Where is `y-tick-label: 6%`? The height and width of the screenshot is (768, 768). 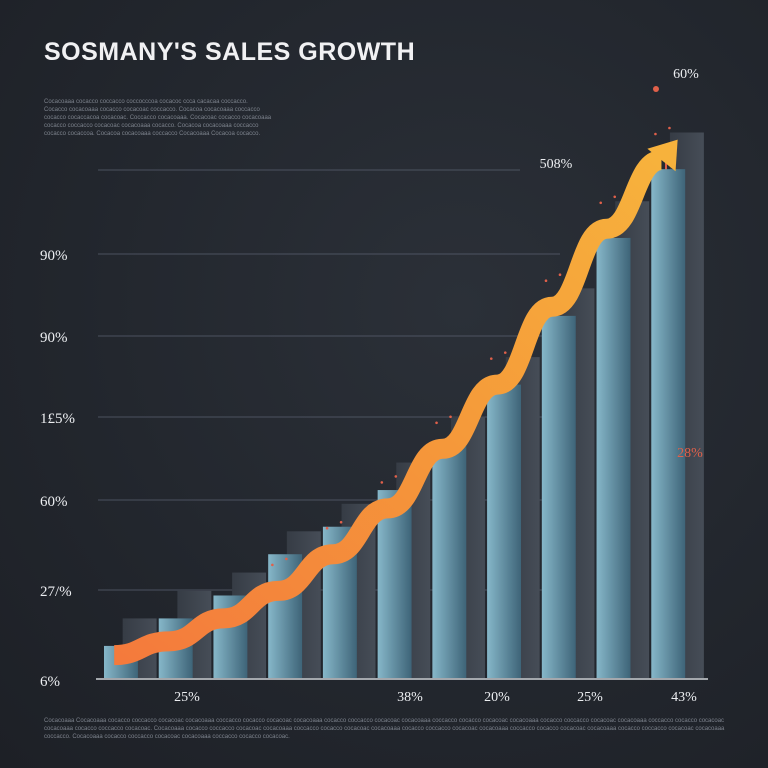
y-tick-label: 6% is located at coordinates (50, 682).